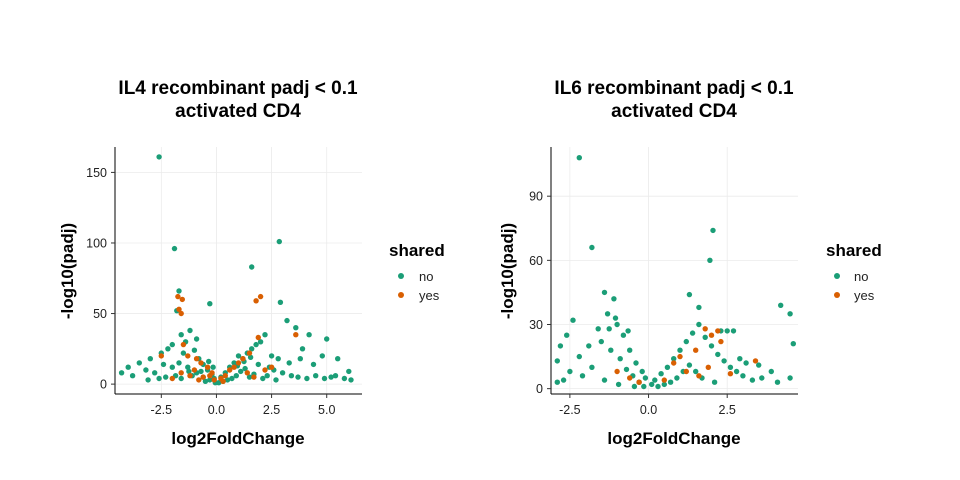  What do you see at coordinates (648, 410) in the screenshot?
I see `x-tick-label: 0.0` at bounding box center [648, 410].